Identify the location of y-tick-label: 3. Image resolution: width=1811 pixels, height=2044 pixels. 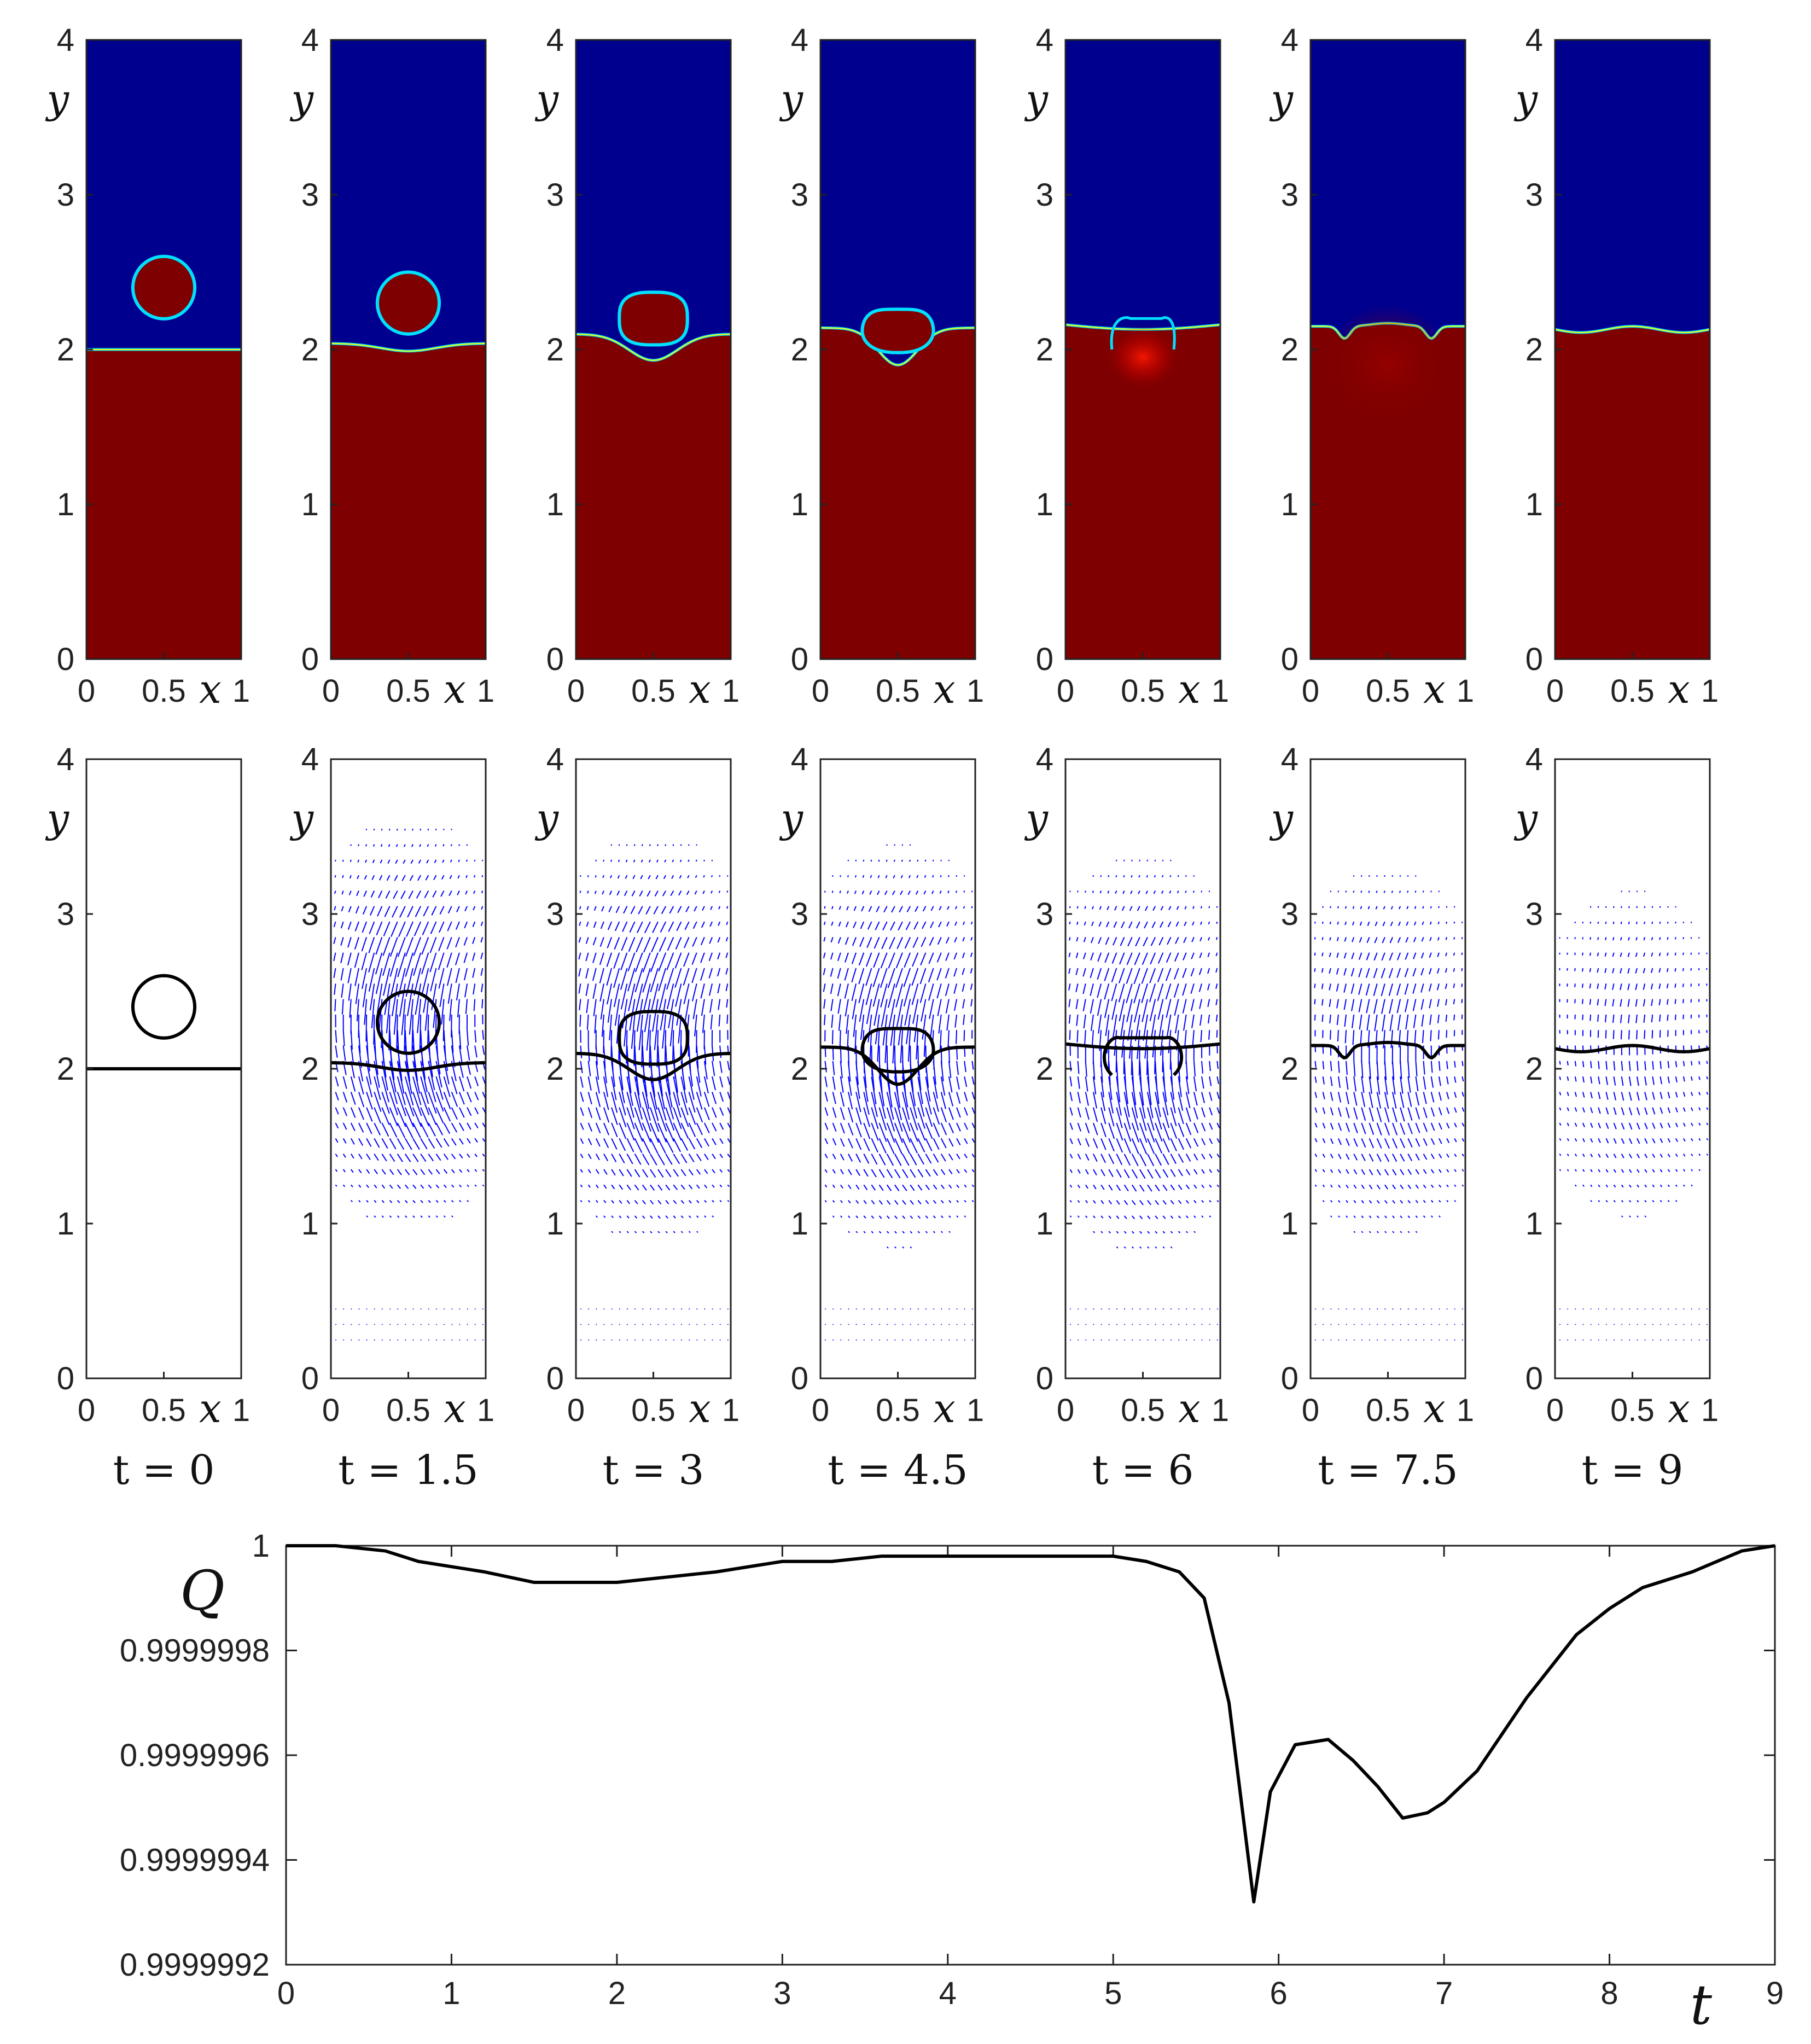
(555, 195).